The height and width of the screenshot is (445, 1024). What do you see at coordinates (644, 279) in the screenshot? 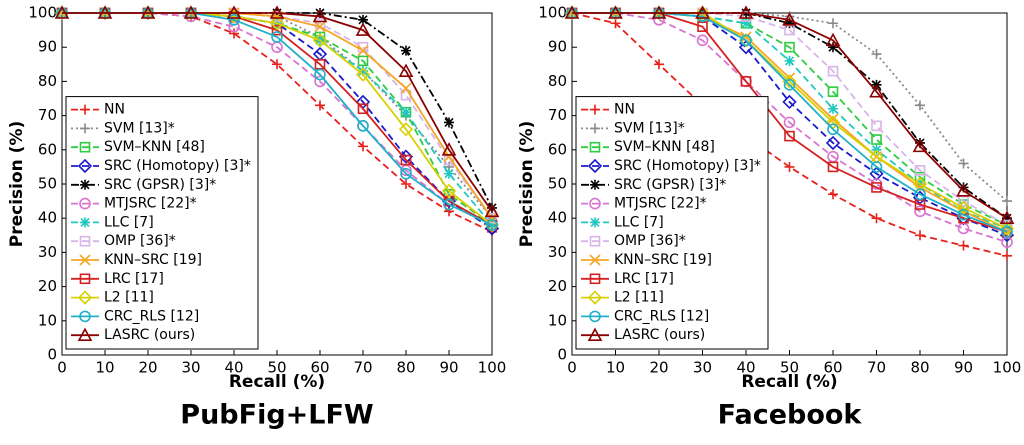
I see `legend-label: LRC [17]` at bounding box center [644, 279].